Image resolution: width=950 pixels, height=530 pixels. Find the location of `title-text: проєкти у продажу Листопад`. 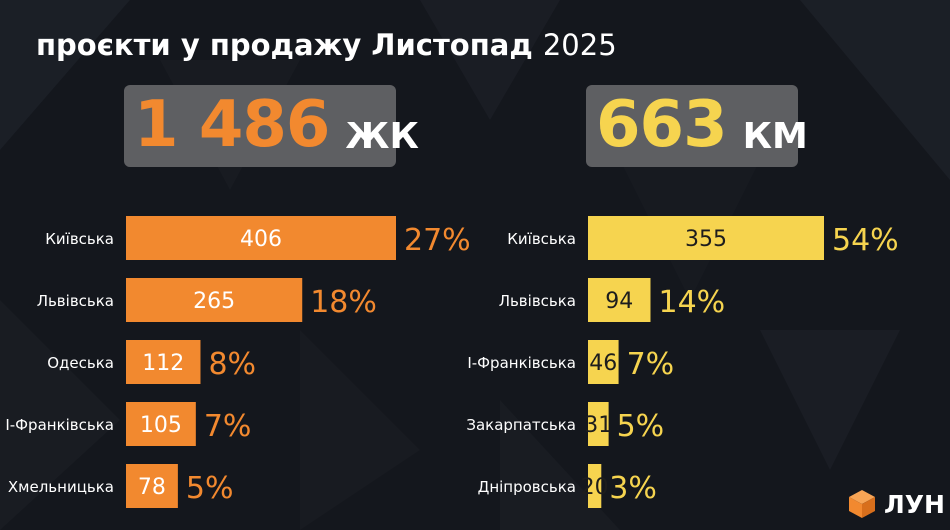

title-text: проєкти у продажу Листопад is located at coordinates (284, 45).